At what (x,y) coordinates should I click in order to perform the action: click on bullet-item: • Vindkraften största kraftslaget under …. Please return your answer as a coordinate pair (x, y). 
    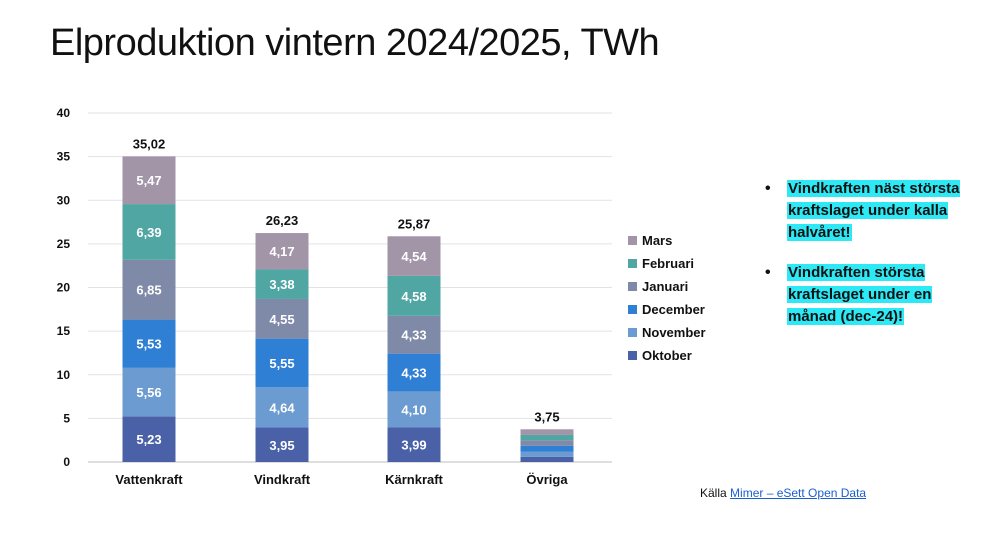
    Looking at the image, I should click on (867, 295).